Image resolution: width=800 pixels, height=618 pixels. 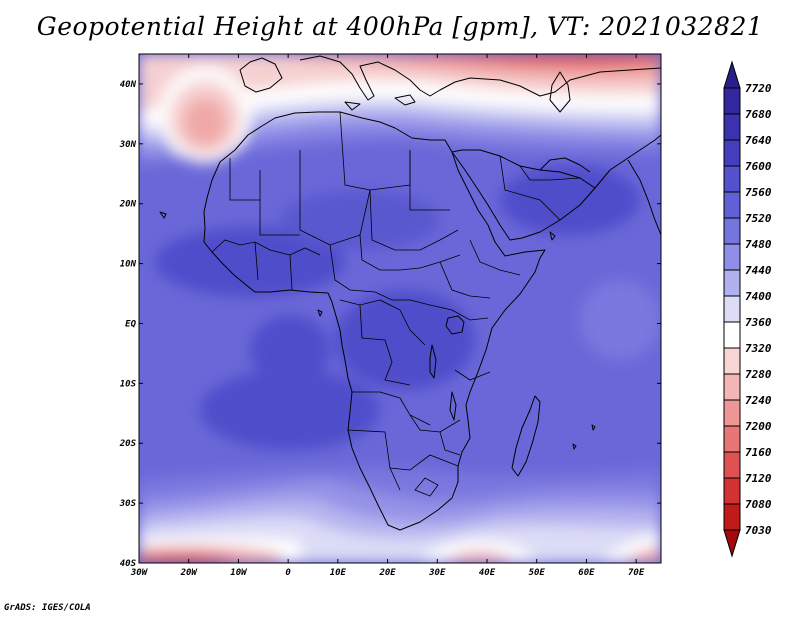 I want to click on lon-label: 40E, so click(x=487, y=573).